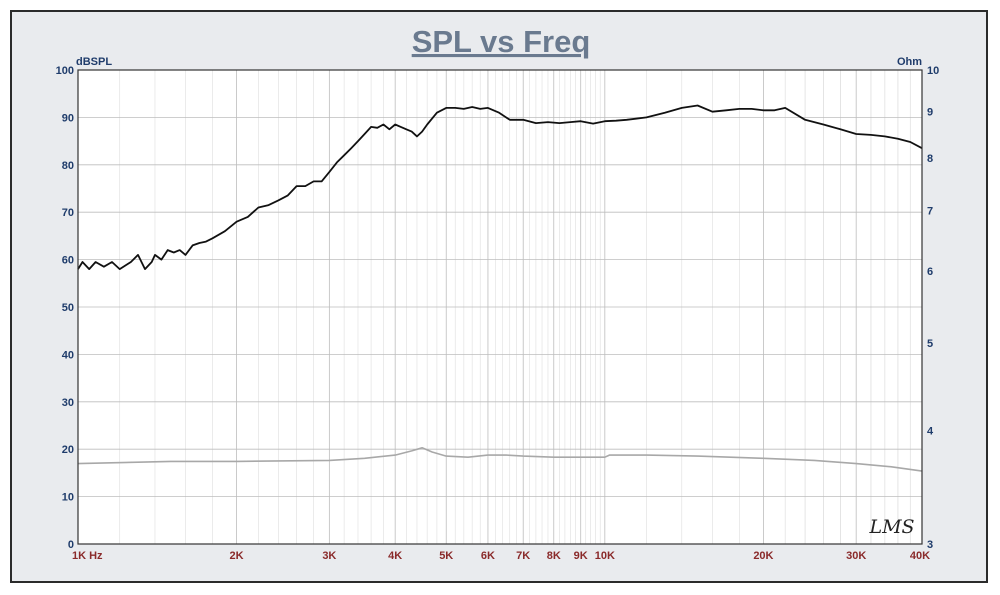 The image size is (1000, 595). Describe the element at coordinates (237, 556) in the screenshot. I see `x-tick-1: 2K` at that location.